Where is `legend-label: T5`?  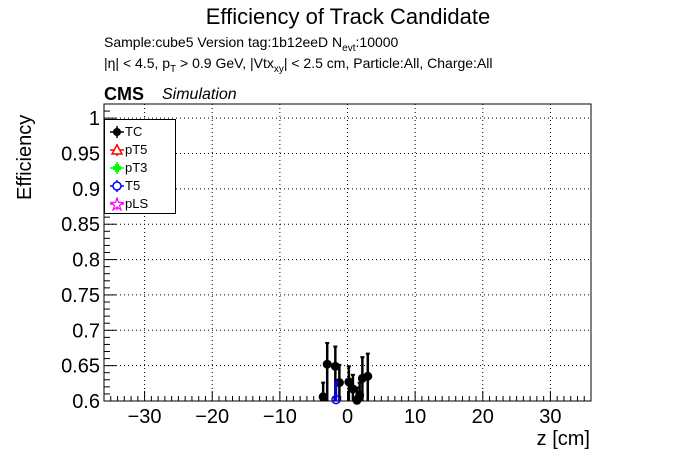 legend-label: T5 is located at coordinates (133, 186).